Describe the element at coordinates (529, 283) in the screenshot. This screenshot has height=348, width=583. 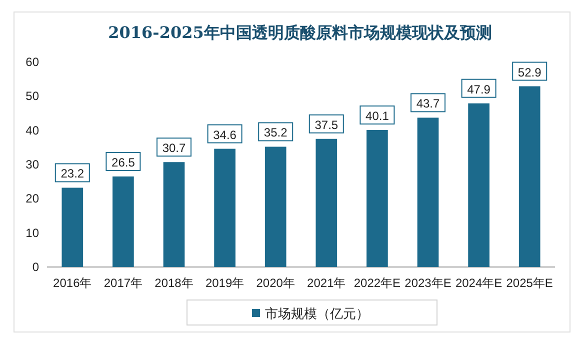
I see `x-tick-label: 2025年E` at that location.